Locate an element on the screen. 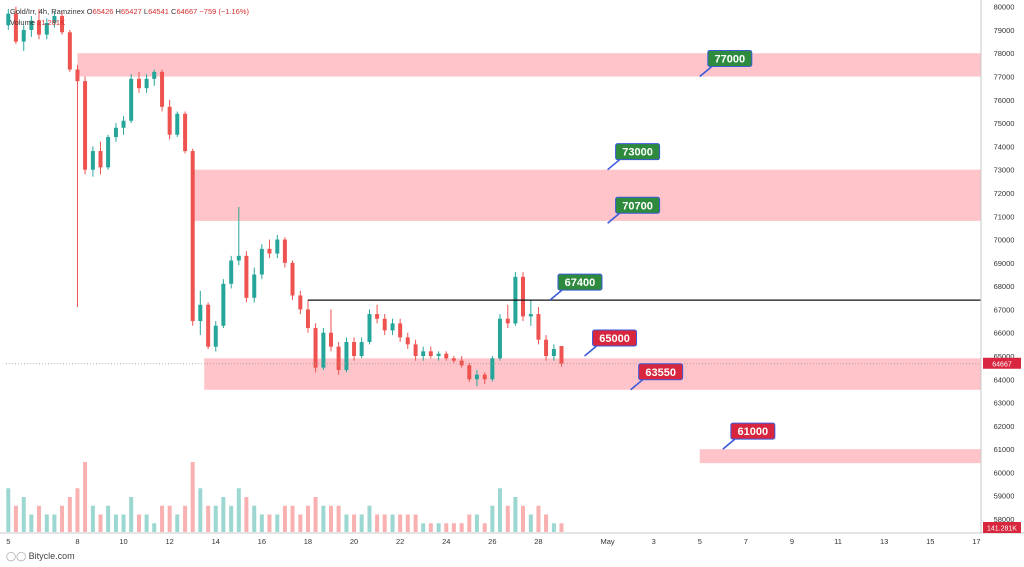 The width and height of the screenshot is (1024, 567). price-tick-0: 58000 is located at coordinates (1004, 519).